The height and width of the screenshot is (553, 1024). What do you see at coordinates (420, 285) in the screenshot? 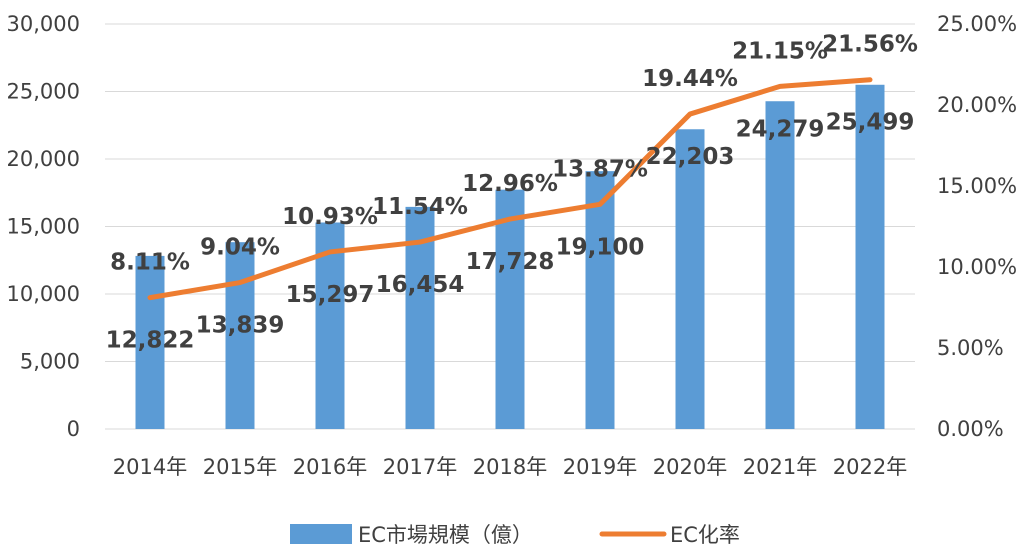
I see `bar-value-label: 16,454` at bounding box center [420, 285].